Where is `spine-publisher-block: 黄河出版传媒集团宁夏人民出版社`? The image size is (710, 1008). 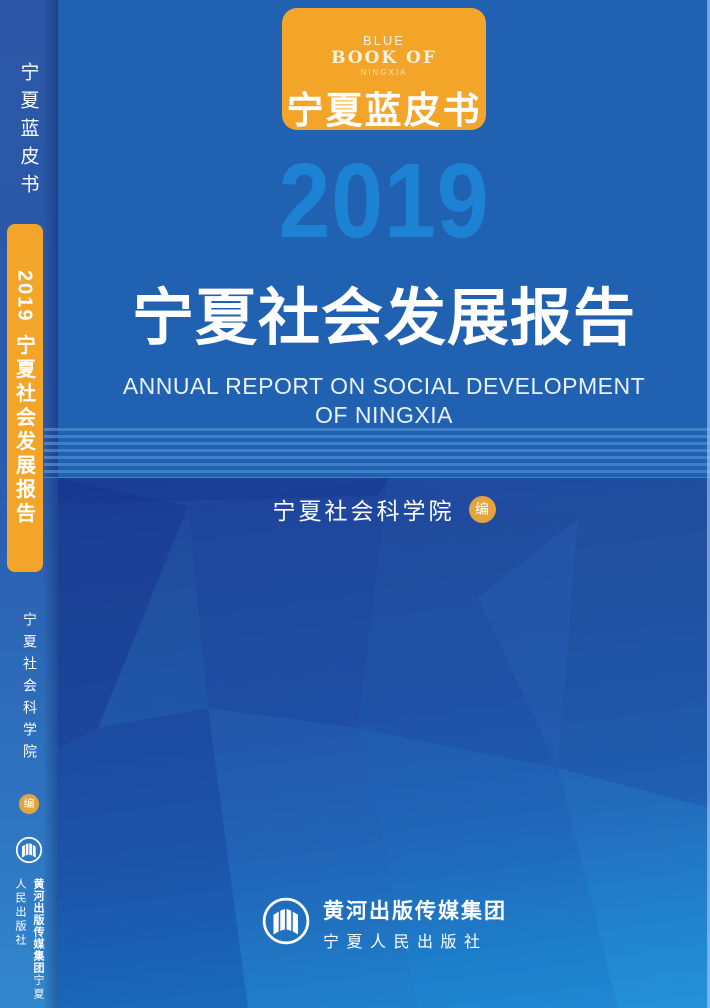 spine-publisher-block: 黄河出版传媒集团宁夏人民出版社 is located at coordinates (29, 943).